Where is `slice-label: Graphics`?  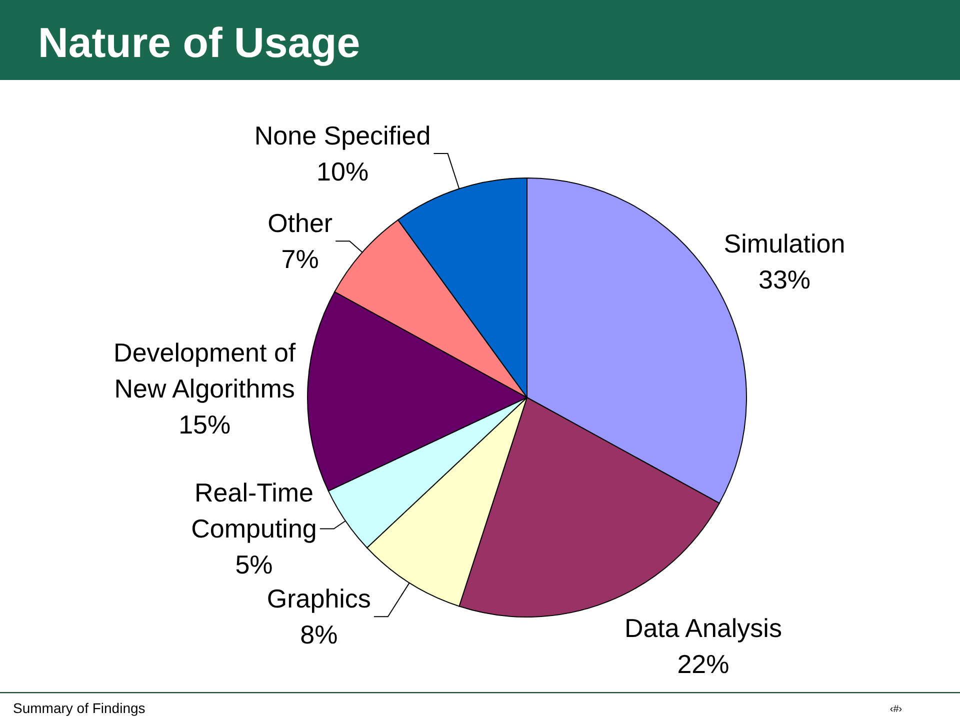 slice-label: Graphics is located at coordinates (318, 599).